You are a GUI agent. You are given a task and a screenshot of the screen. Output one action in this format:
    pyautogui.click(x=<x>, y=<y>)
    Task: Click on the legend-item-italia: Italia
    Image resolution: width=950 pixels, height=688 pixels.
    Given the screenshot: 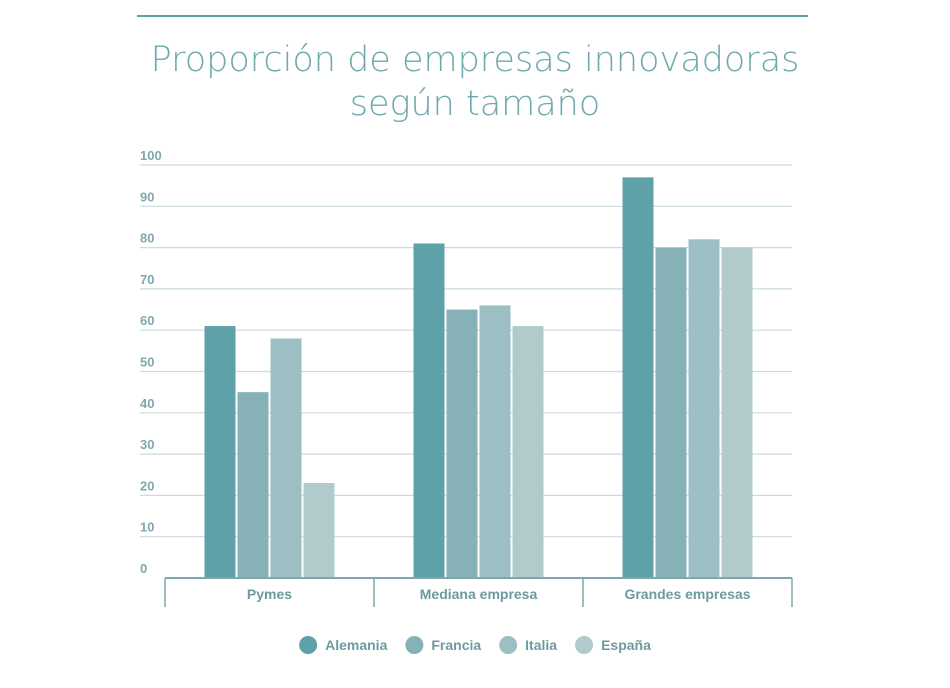 What is the action you would take?
    pyautogui.click(x=528, y=645)
    